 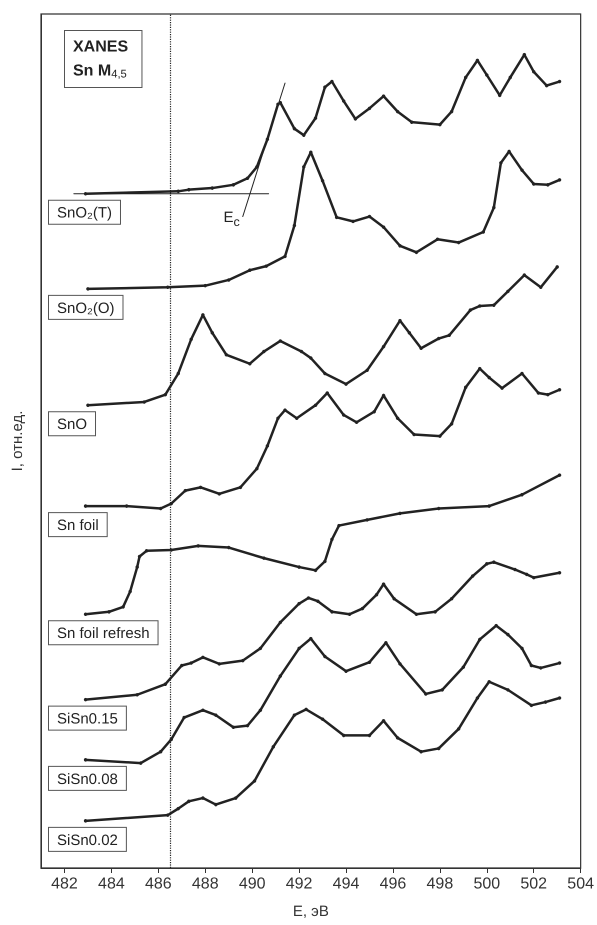 What do you see at coordinates (310, 911) in the screenshot?
I see `x-axis-title: E, эВ` at bounding box center [310, 911].